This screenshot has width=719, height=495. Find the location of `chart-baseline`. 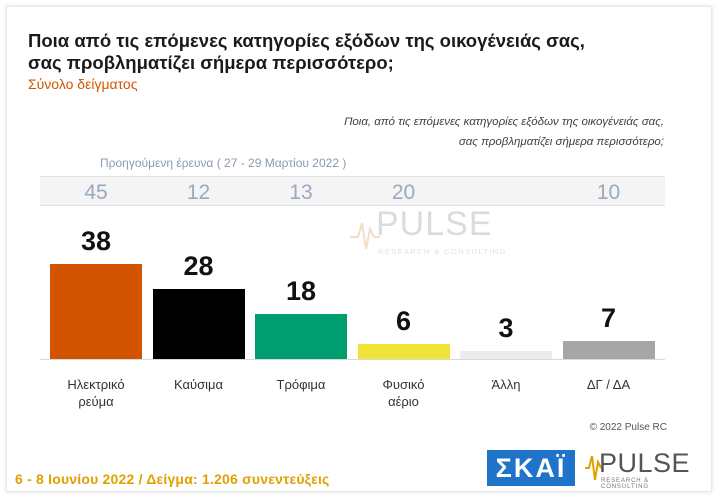

chart-baseline is located at coordinates (352, 359).